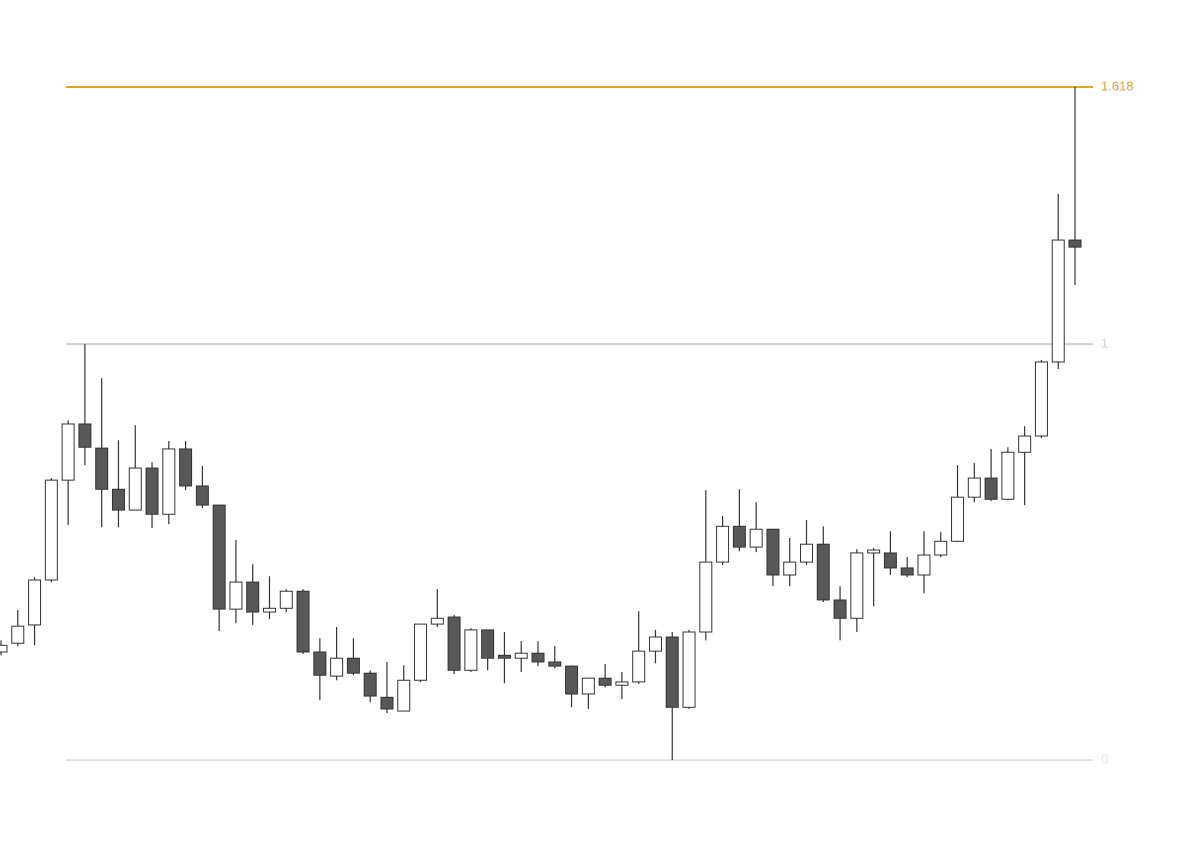  What do you see at coordinates (1104, 343) in the screenshot?
I see `level-label: 1` at bounding box center [1104, 343].